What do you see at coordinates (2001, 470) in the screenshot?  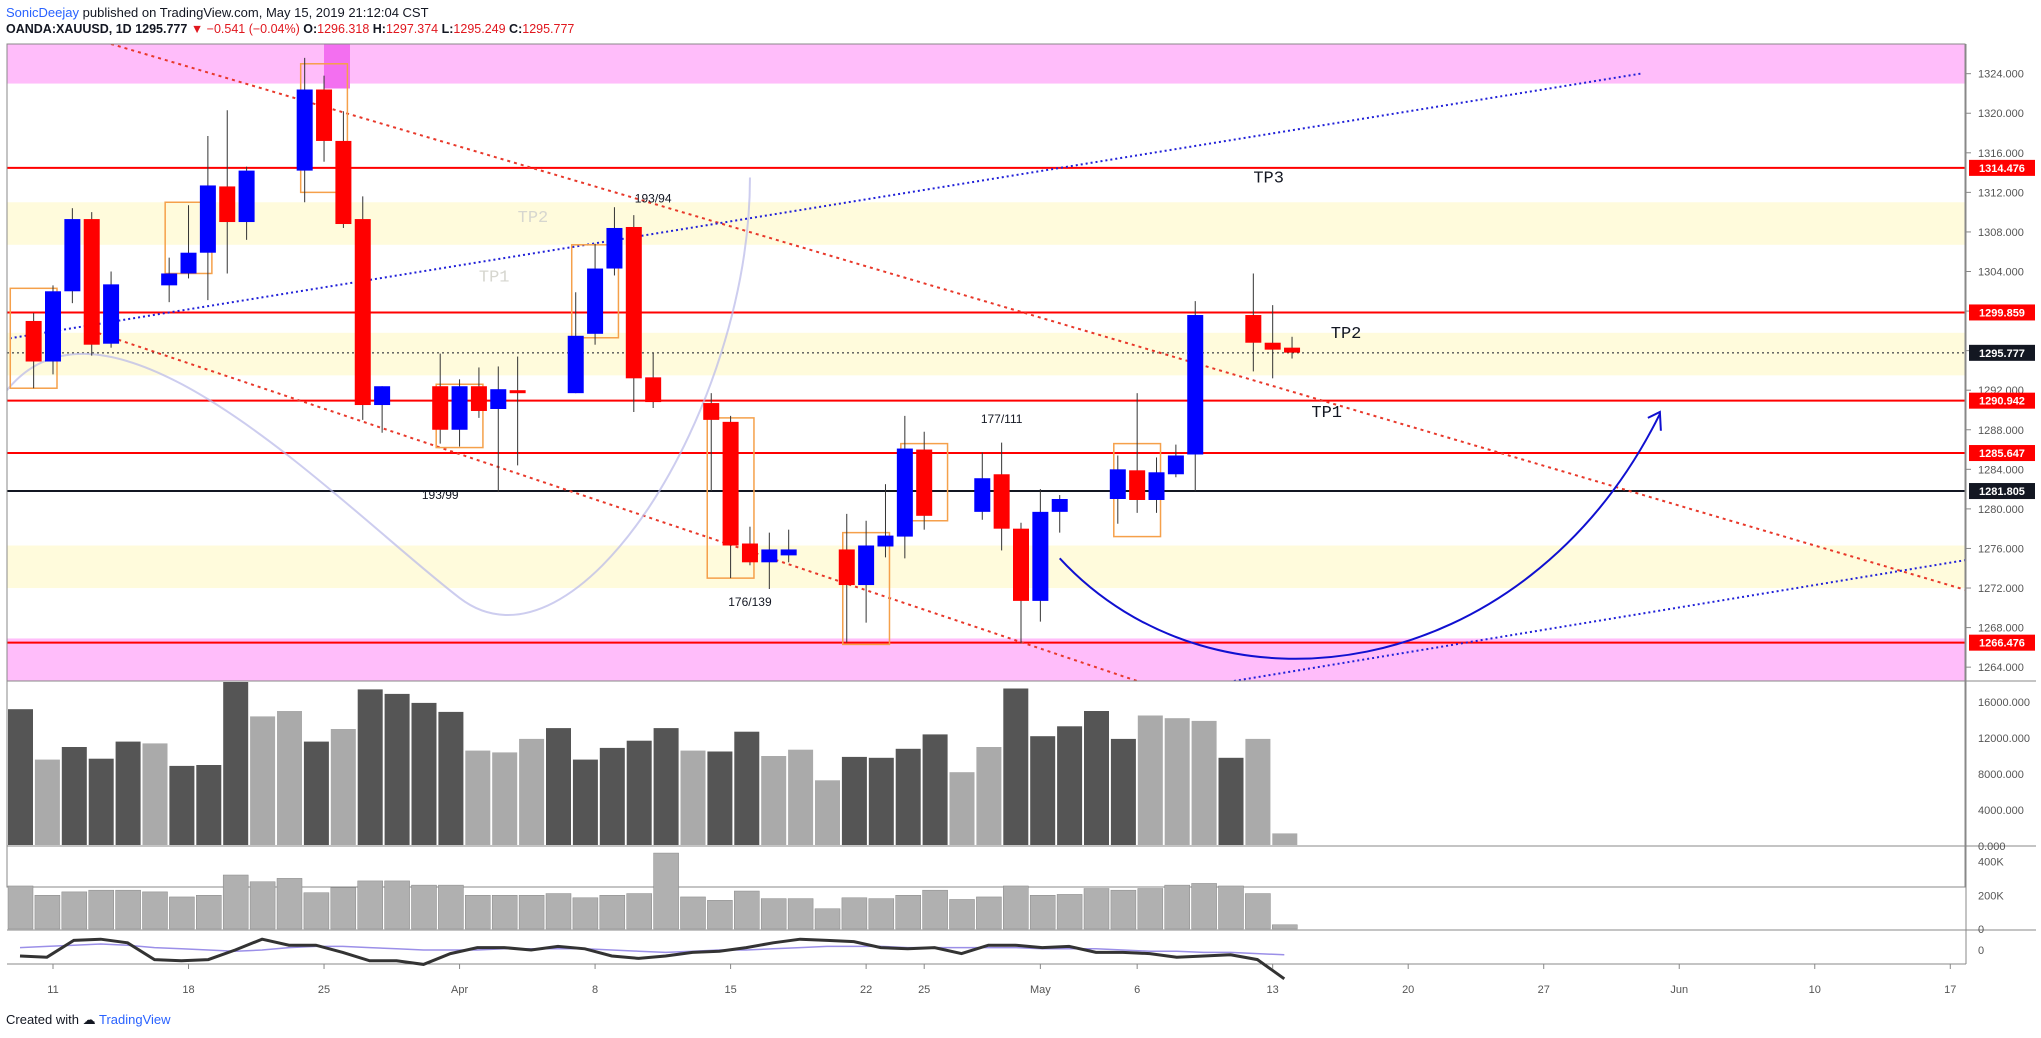 I see `price-tick-label: 1284.000` at bounding box center [2001, 470].